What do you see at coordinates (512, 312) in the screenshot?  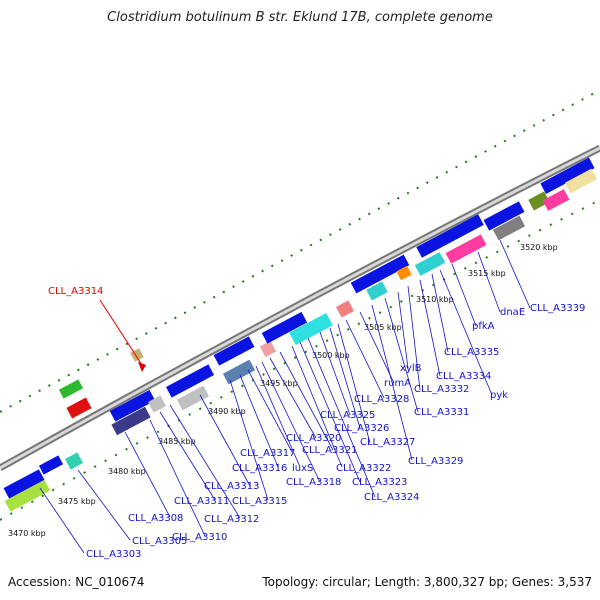 I see `gene-label: dnaE` at bounding box center [512, 312].